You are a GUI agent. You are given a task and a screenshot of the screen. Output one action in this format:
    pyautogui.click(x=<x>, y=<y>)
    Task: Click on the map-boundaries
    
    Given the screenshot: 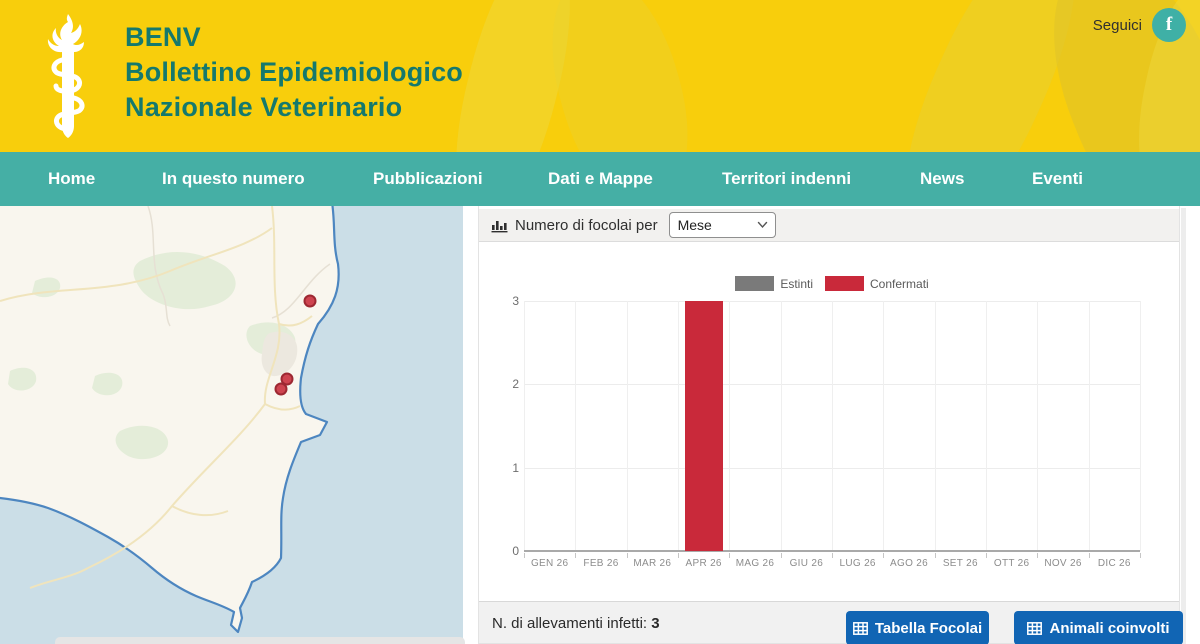 What is the action you would take?
    pyautogui.click(x=239, y=266)
    